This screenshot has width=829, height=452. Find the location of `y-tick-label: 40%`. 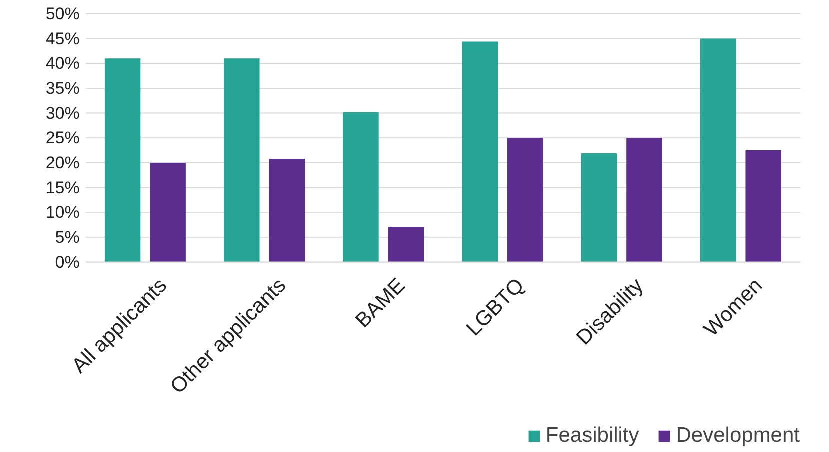

y-tick-label: 40% is located at coordinates (63, 64).